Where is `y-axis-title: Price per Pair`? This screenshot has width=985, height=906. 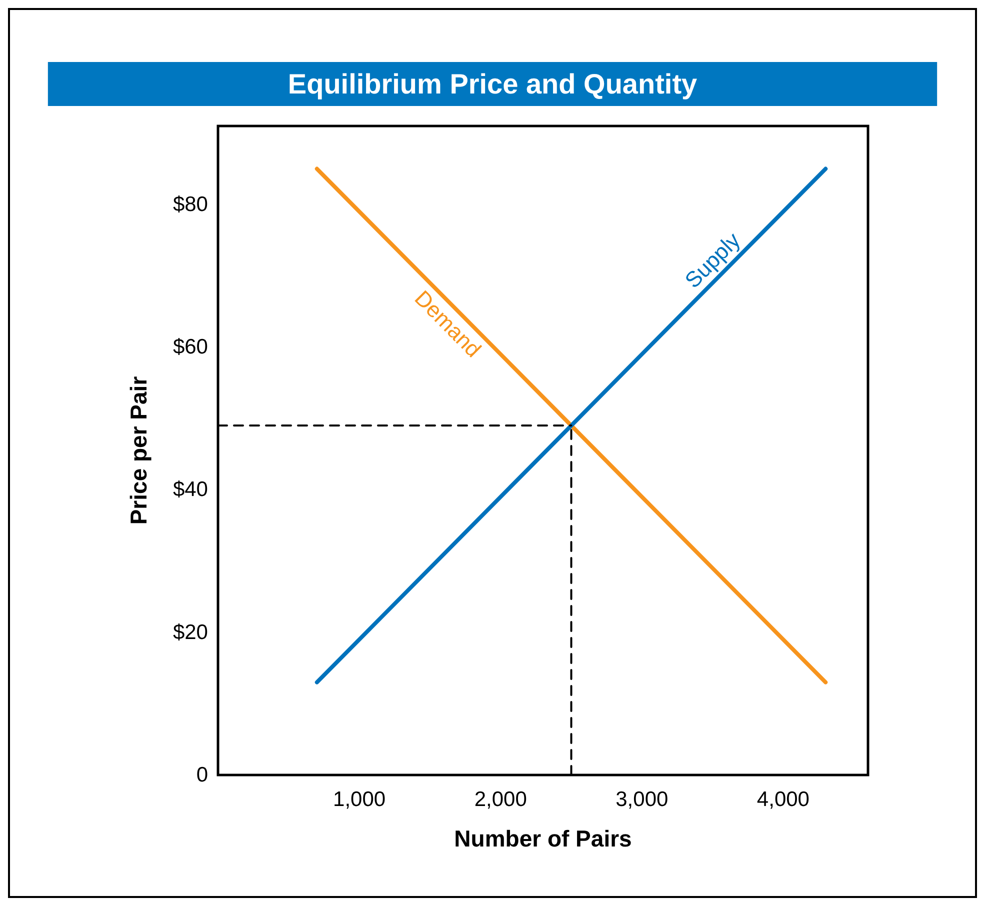 y-axis-title: Price per Pair is located at coordinates (139, 450).